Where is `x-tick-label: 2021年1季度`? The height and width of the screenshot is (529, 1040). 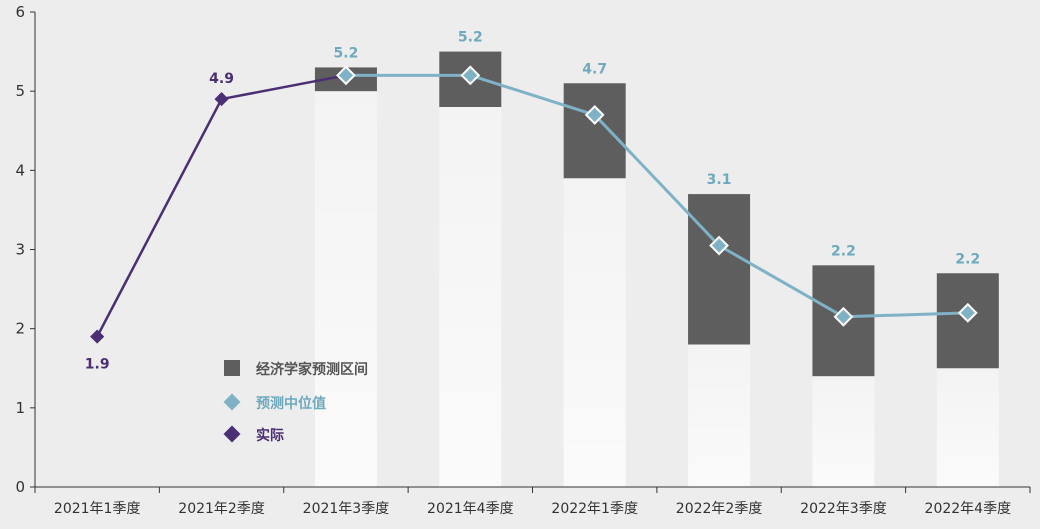
x-tick-label: 2021年1季度 is located at coordinates (97, 509).